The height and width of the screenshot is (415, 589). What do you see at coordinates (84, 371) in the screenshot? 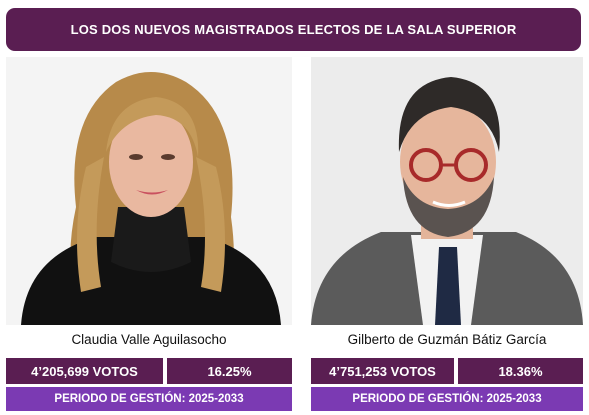
I see `votes-1: 4’205,699 VOTOS` at bounding box center [84, 371].